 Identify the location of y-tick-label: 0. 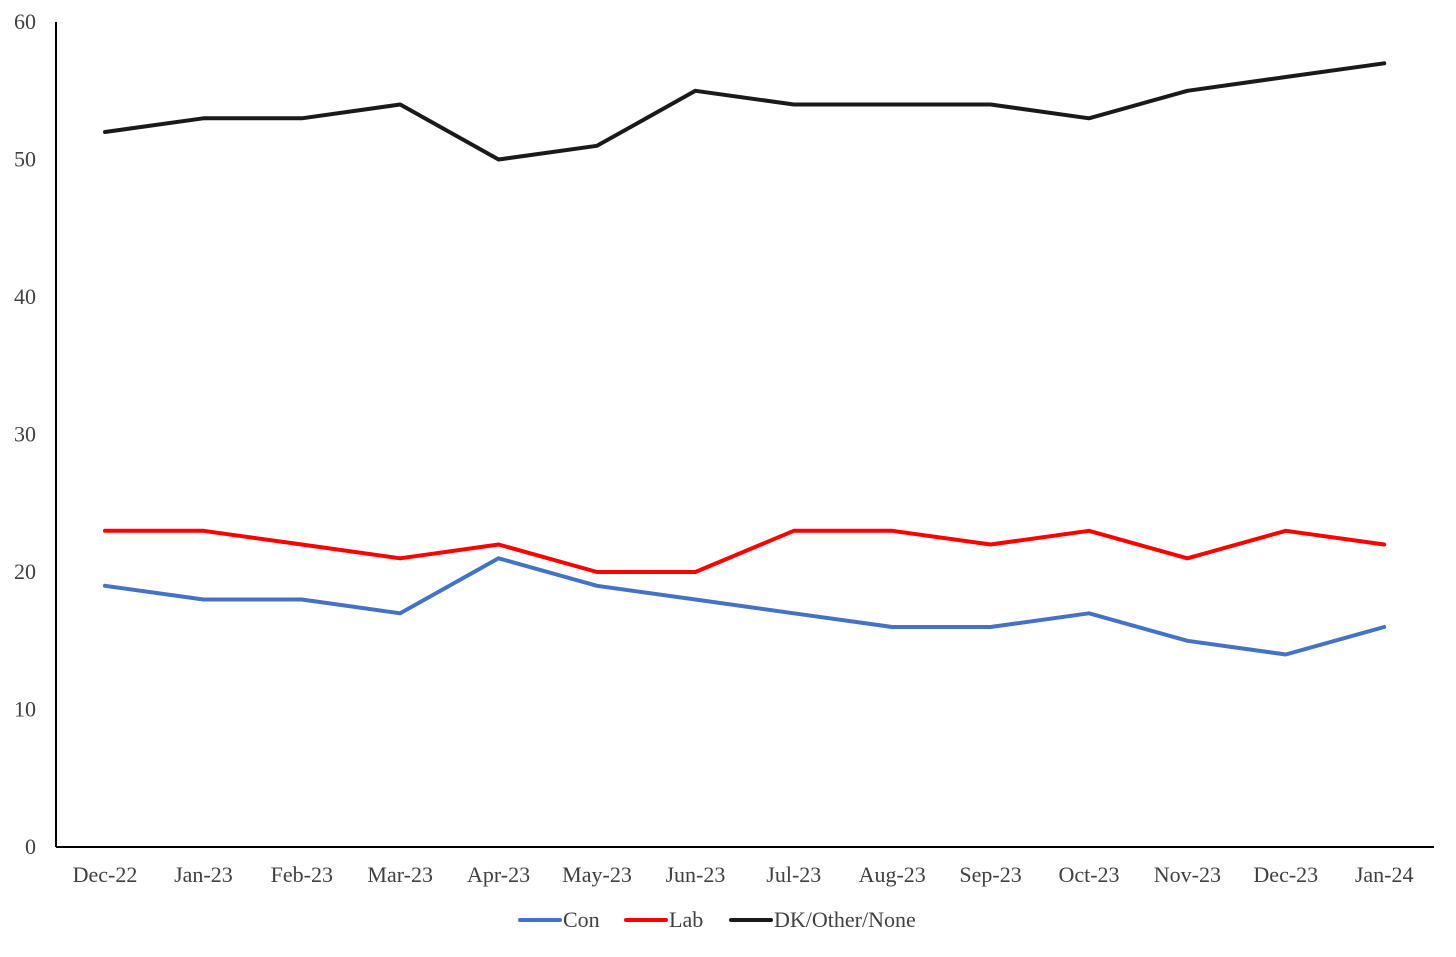
(30, 846).